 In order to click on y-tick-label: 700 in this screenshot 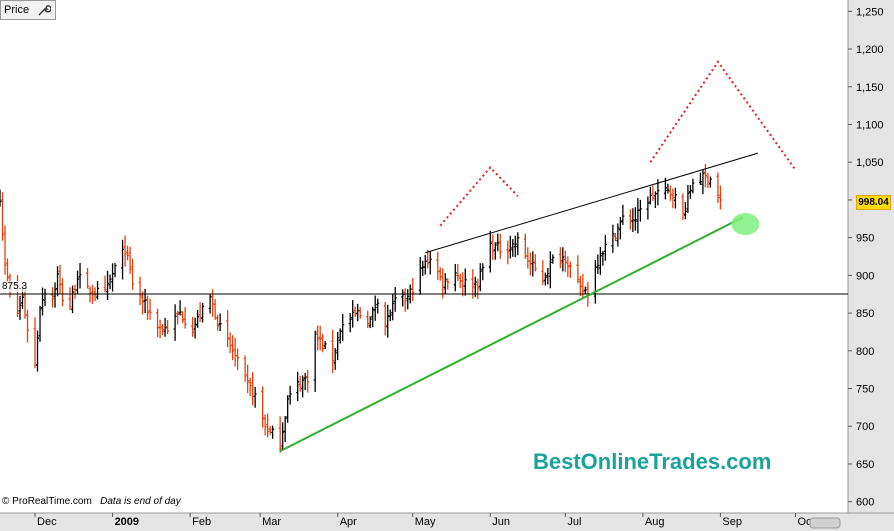, I will do `click(865, 427)`.